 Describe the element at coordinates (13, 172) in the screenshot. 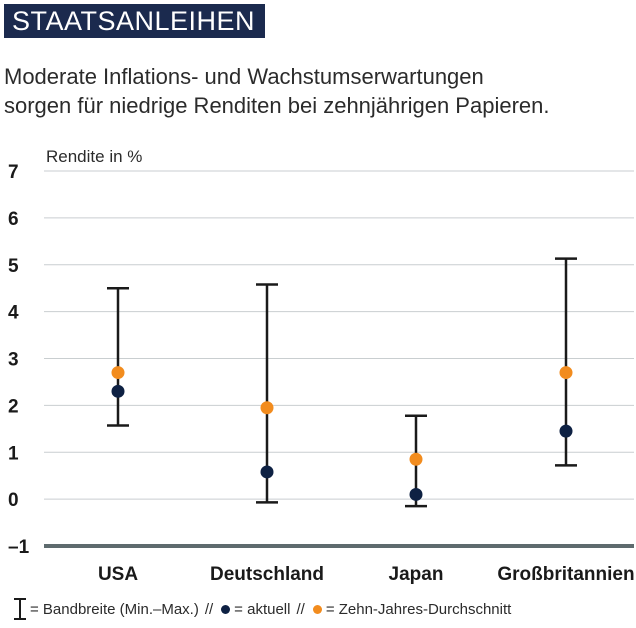

I see `y-tick-label-0: 7` at that location.